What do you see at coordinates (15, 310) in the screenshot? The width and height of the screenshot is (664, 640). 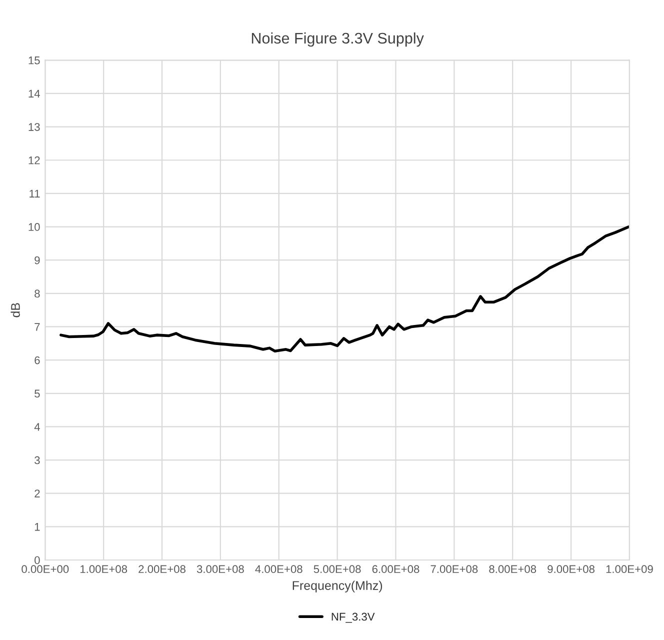 I see `y-axis-title: dB` at bounding box center [15, 310].